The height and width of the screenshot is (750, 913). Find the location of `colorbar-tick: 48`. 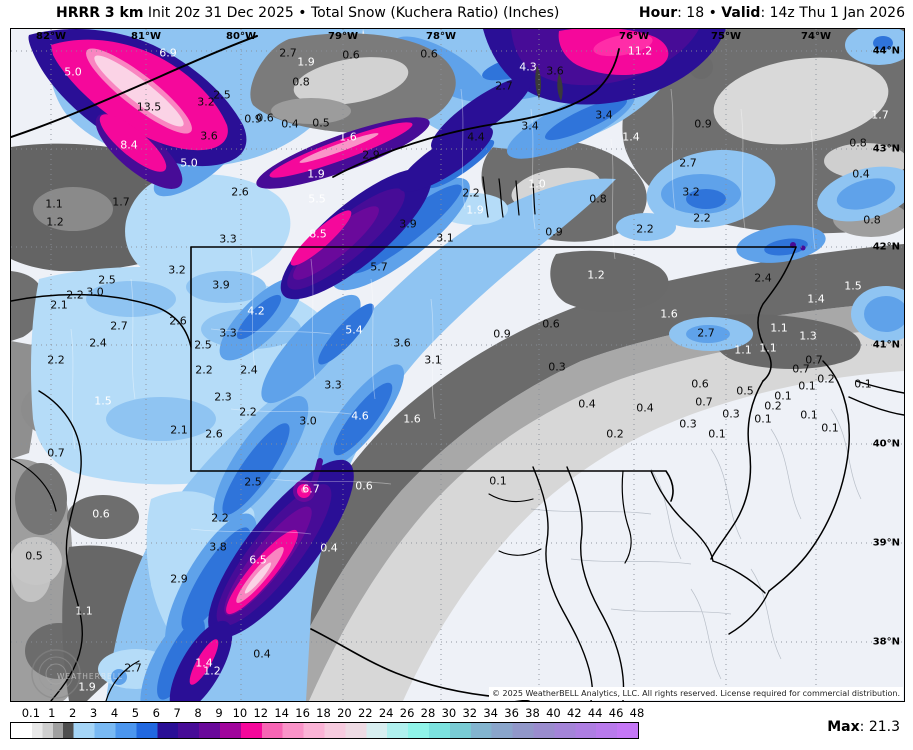

colorbar-tick: 48 is located at coordinates (637, 713).